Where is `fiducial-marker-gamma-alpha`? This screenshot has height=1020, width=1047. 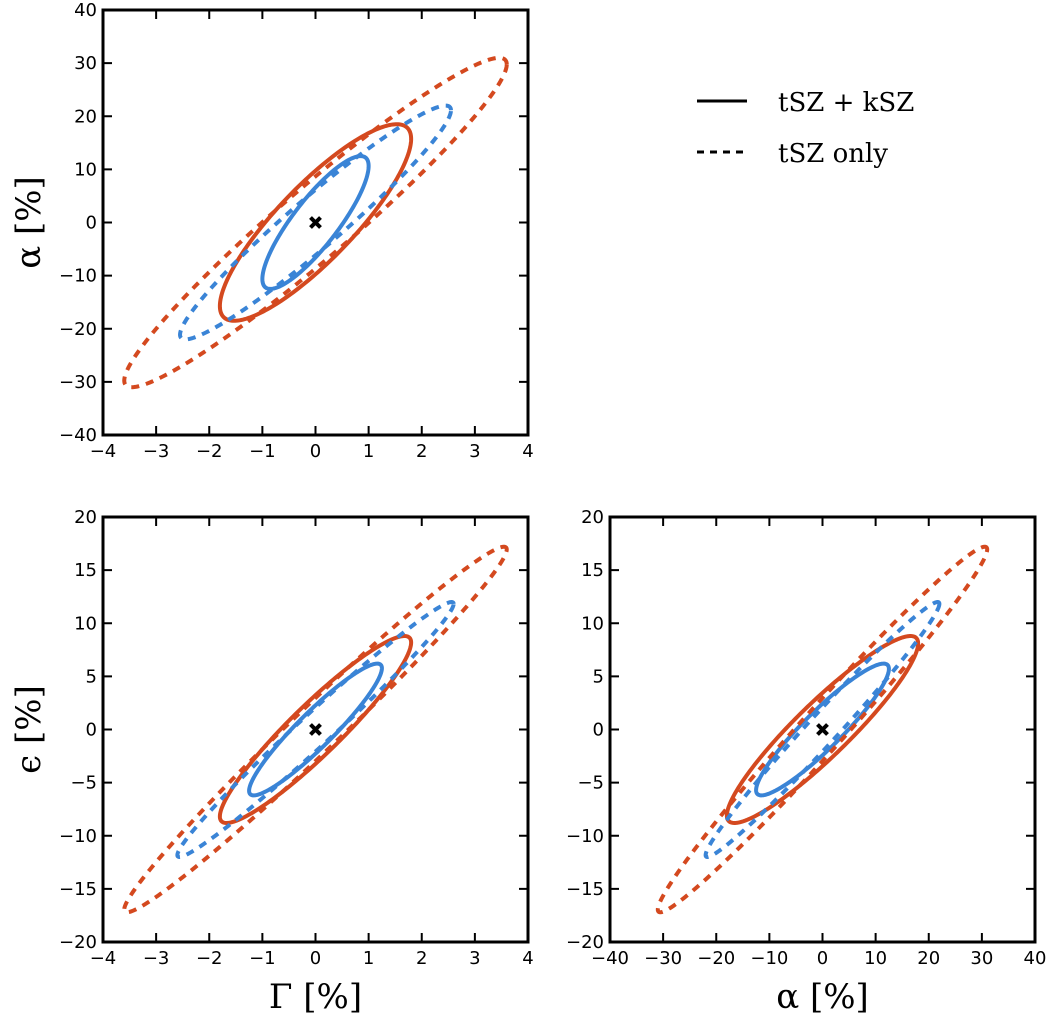
fiducial-marker-gamma-alpha is located at coordinates (315, 222).